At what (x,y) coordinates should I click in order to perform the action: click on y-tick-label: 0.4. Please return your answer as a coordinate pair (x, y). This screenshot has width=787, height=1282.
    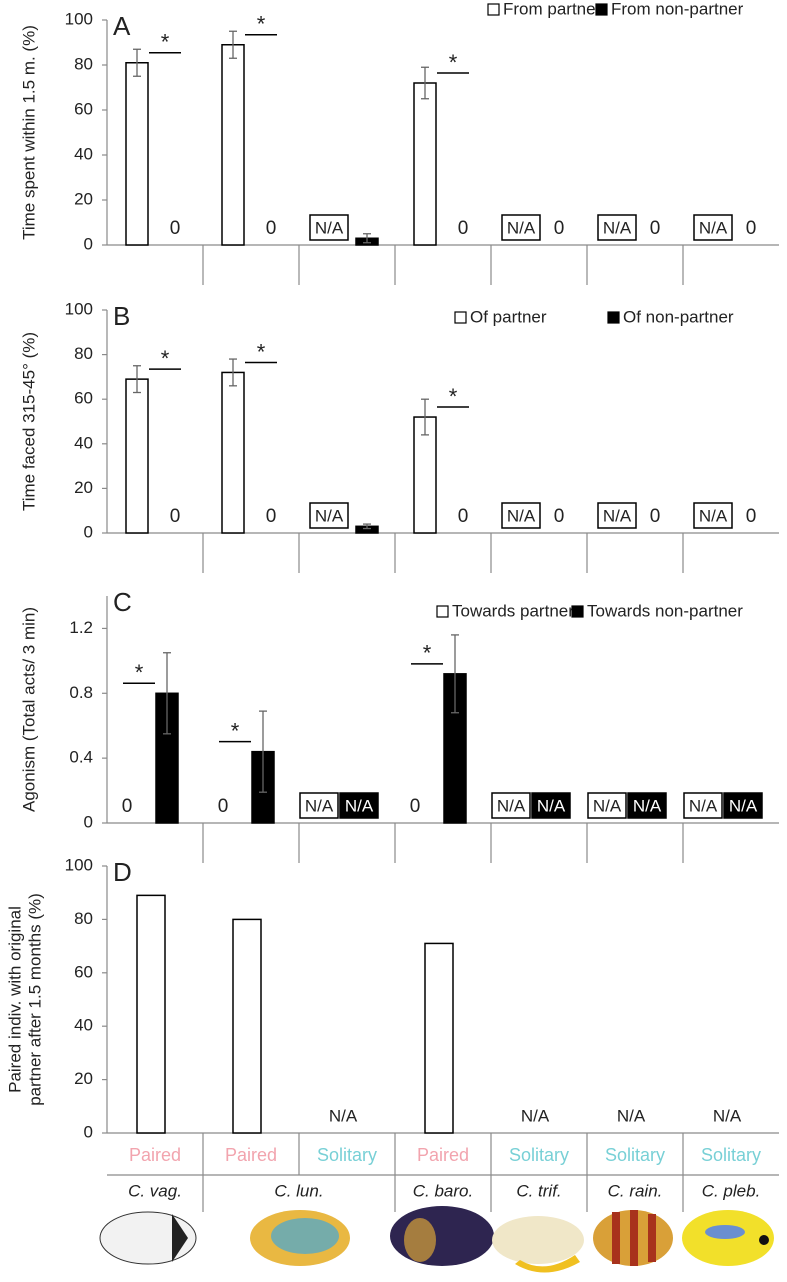
    Looking at the image, I should click on (81, 757).